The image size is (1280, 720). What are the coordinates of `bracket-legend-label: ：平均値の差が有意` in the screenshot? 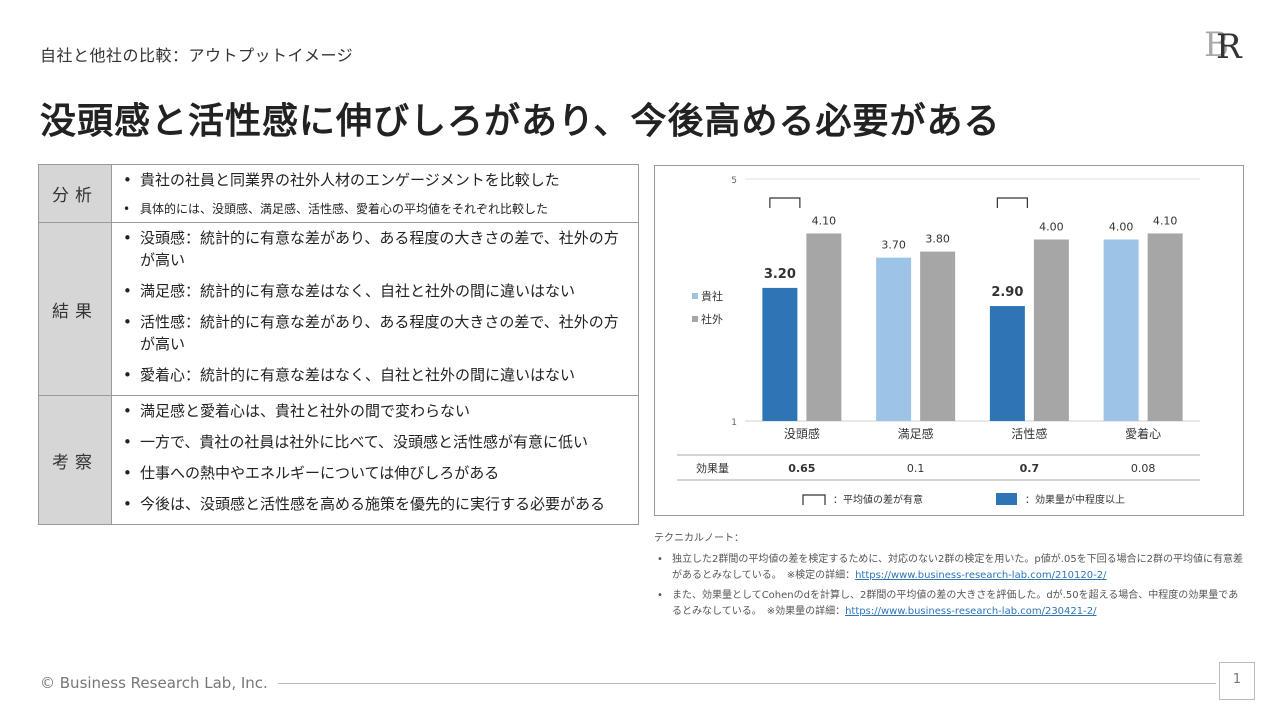 It's located at (878, 499).